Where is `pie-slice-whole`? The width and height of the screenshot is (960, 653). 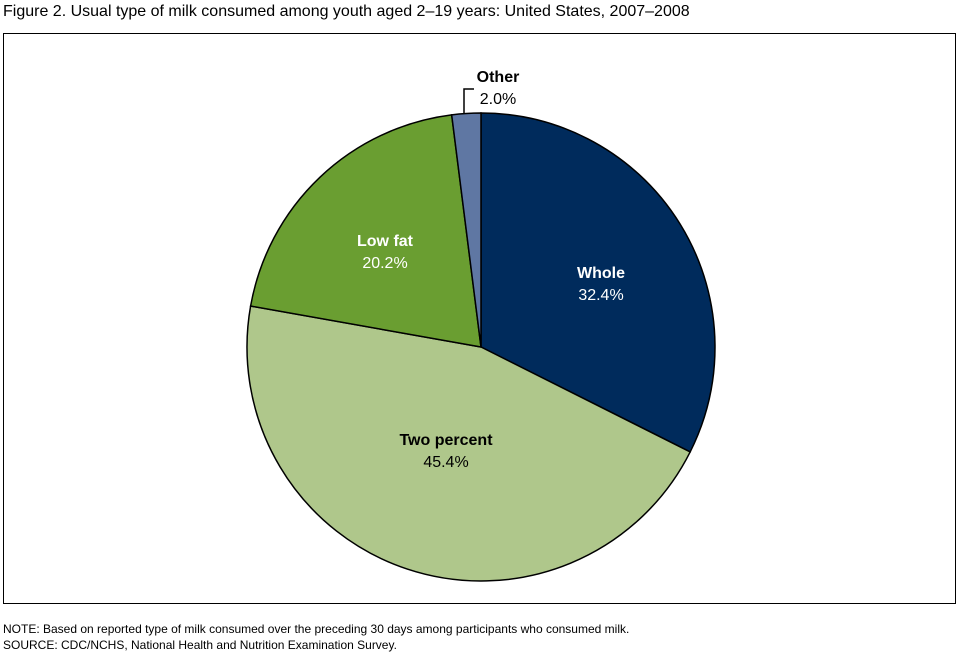 pie-slice-whole is located at coordinates (598, 282).